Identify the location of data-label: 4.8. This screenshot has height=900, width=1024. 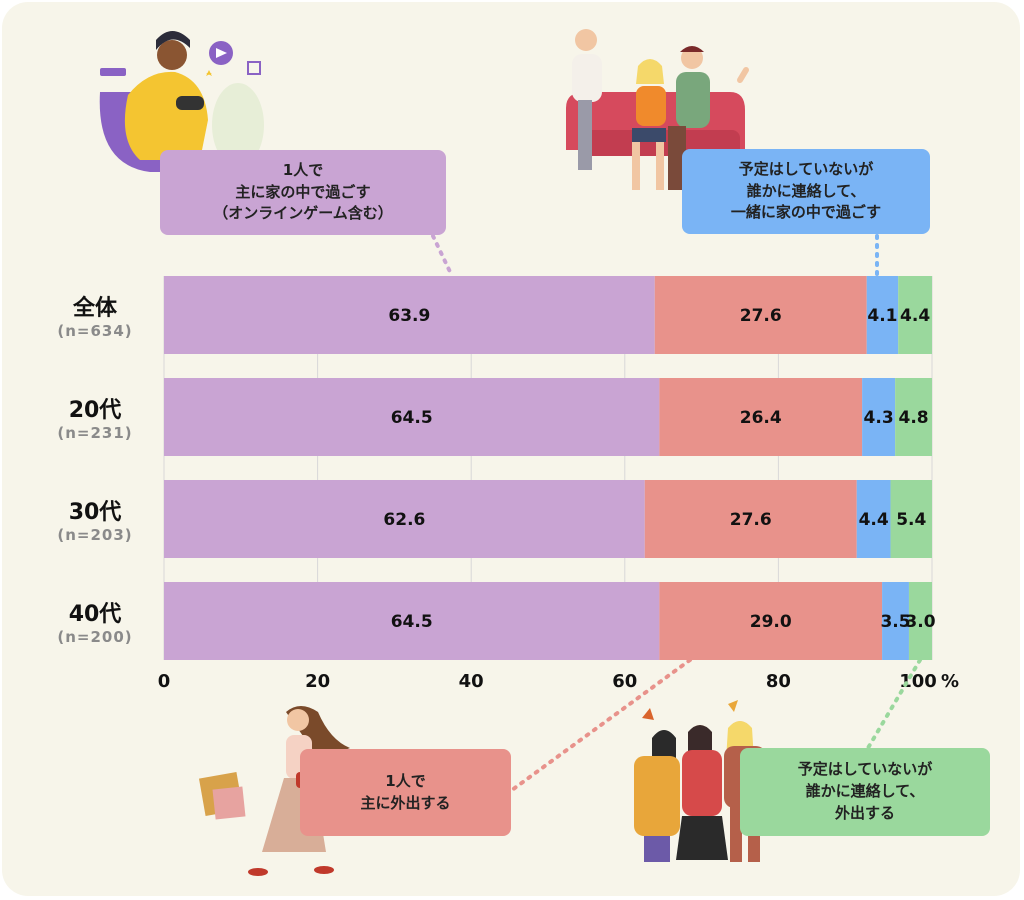
(914, 418).